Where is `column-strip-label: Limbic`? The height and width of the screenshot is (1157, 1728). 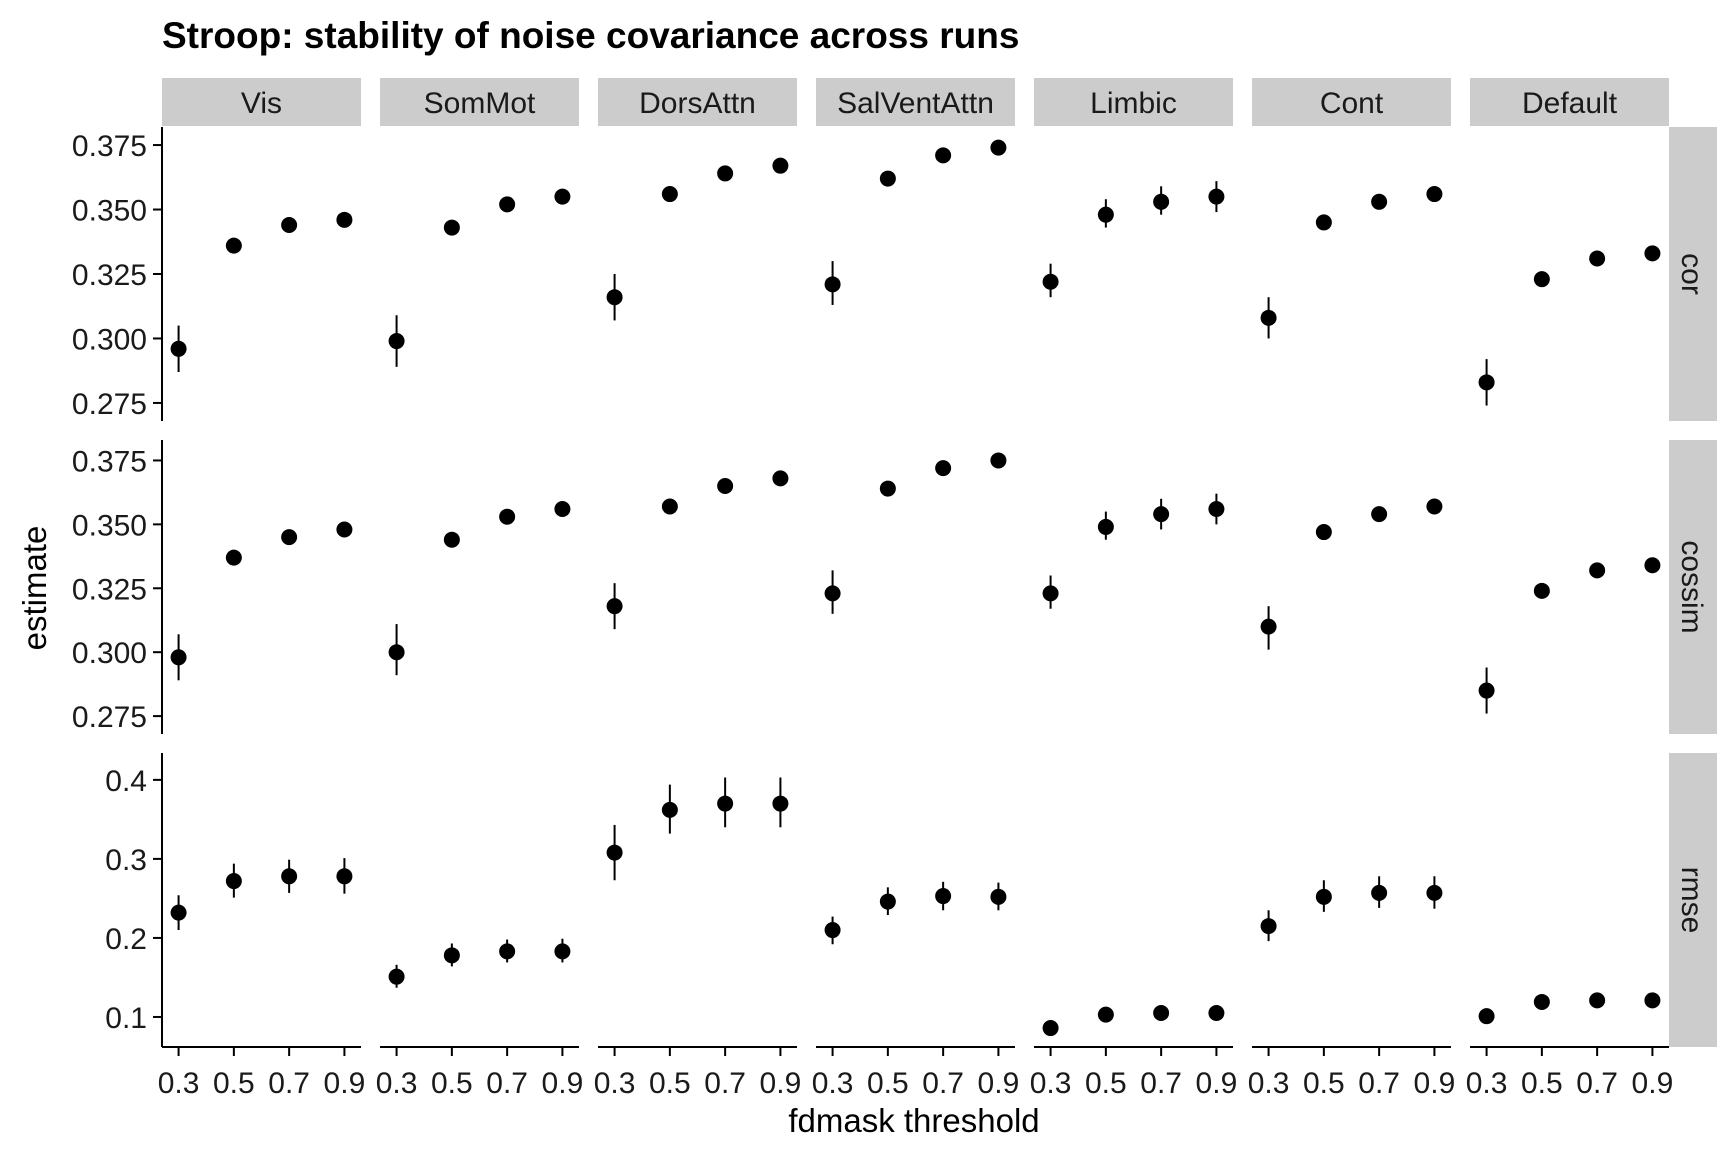
column-strip-label: Limbic is located at coordinates (1133, 103).